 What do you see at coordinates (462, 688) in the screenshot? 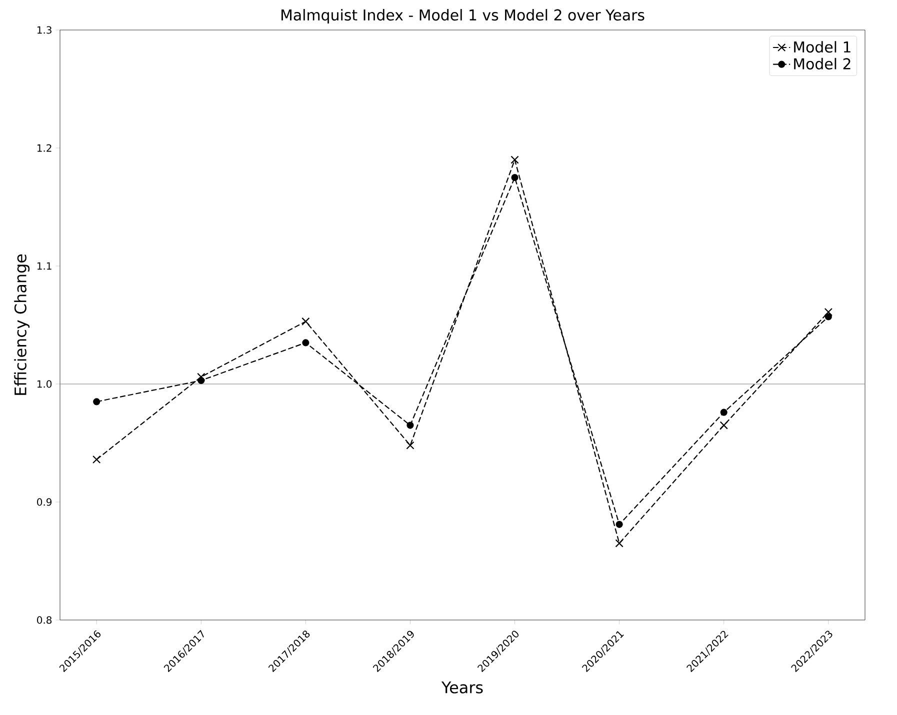
I see `x-axis-title: Years` at bounding box center [462, 688].